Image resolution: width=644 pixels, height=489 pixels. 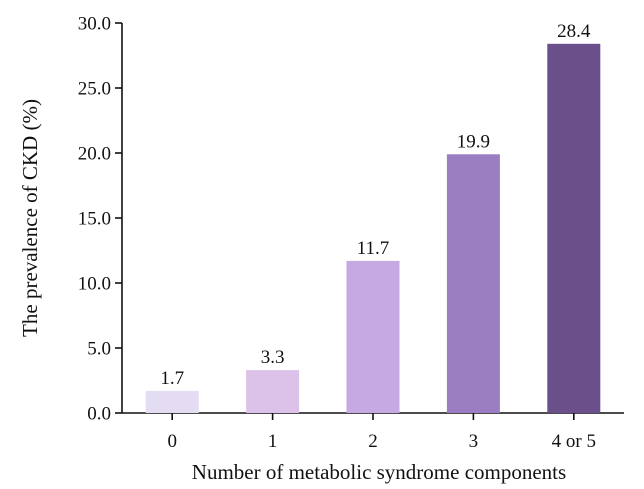 I want to click on data-label: 3.3, so click(x=273, y=357).